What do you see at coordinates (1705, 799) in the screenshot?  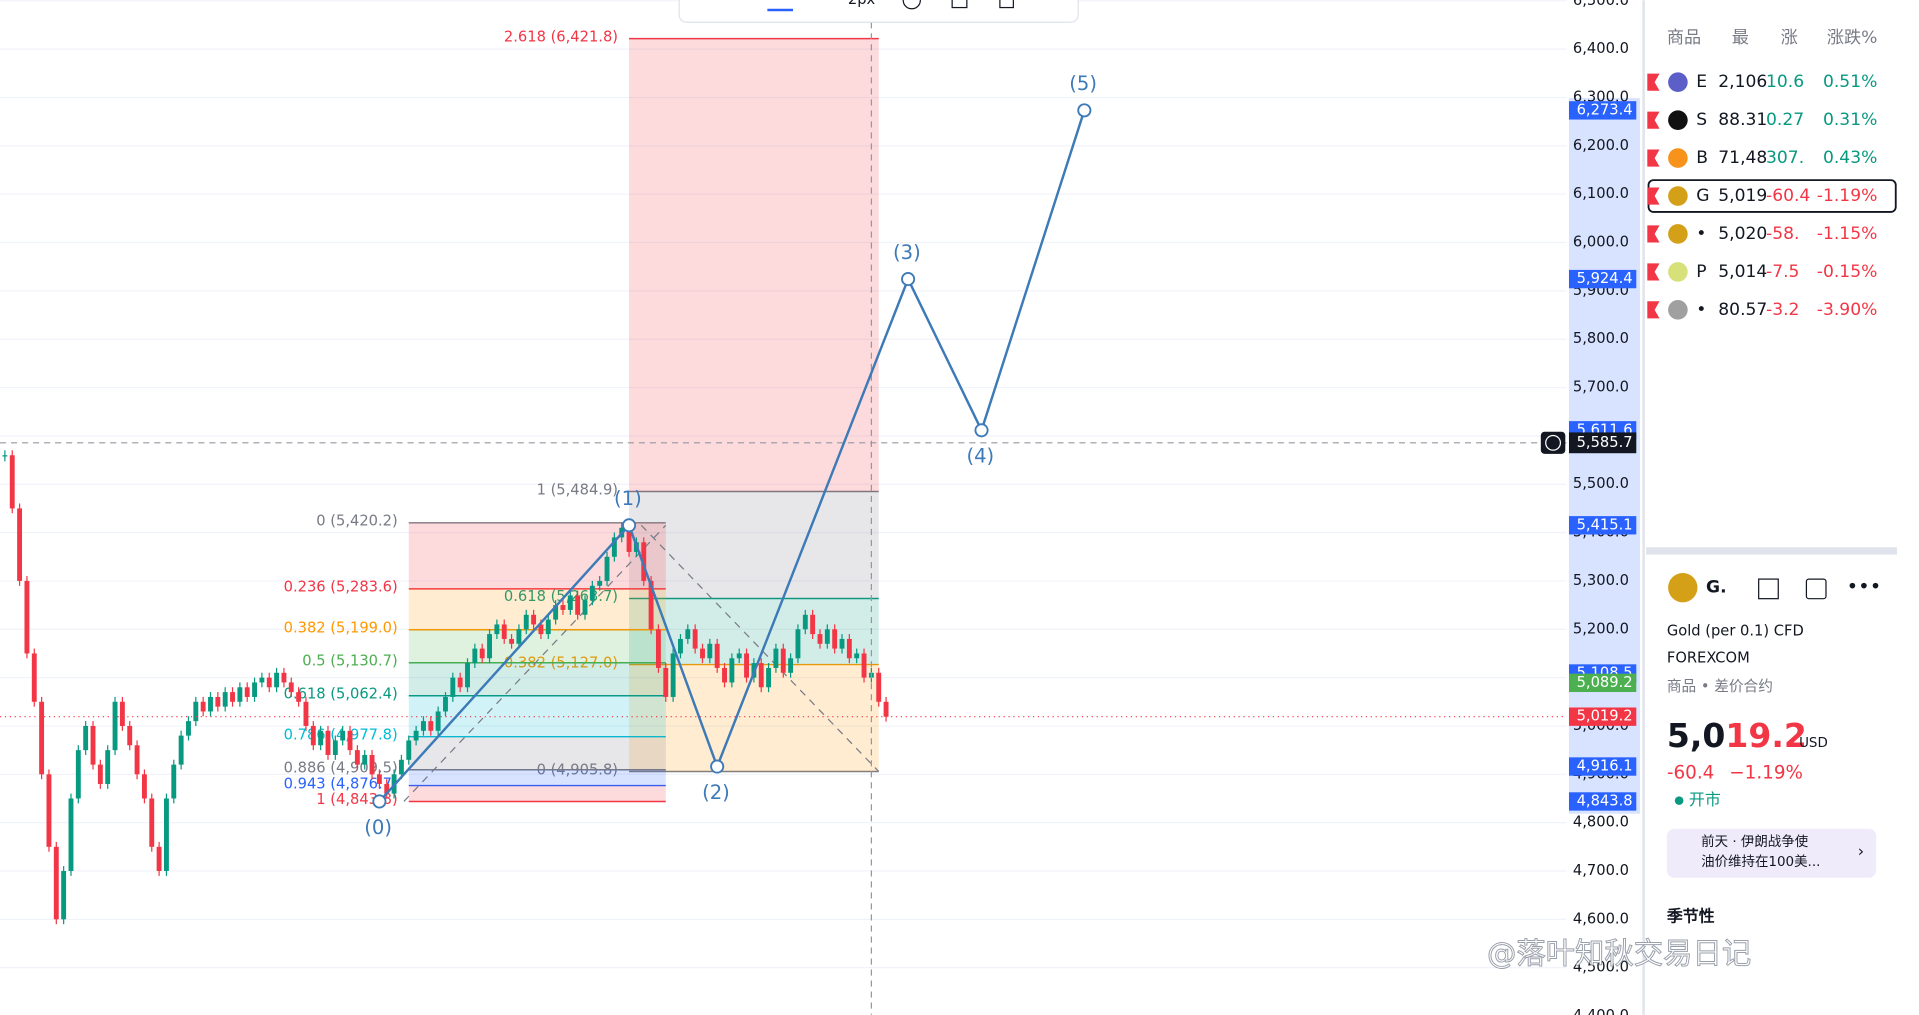 I see `market-status: 开市` at bounding box center [1705, 799].